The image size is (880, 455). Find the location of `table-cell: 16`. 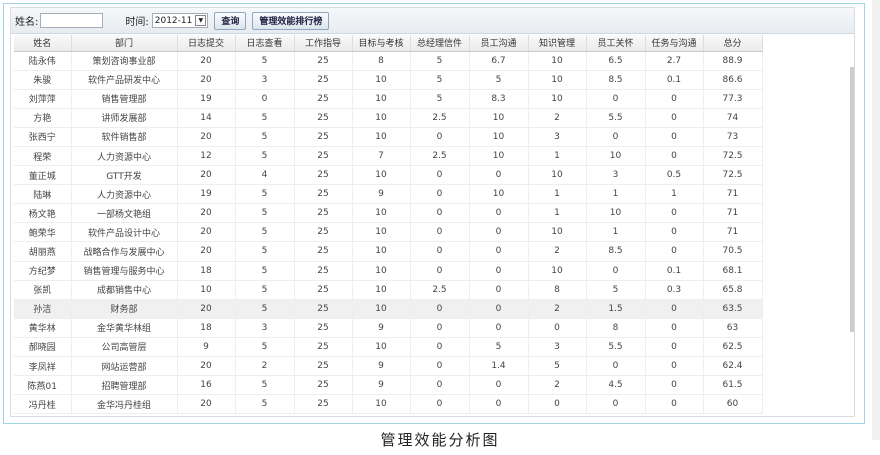

table-cell: 16 is located at coordinates (206, 385).